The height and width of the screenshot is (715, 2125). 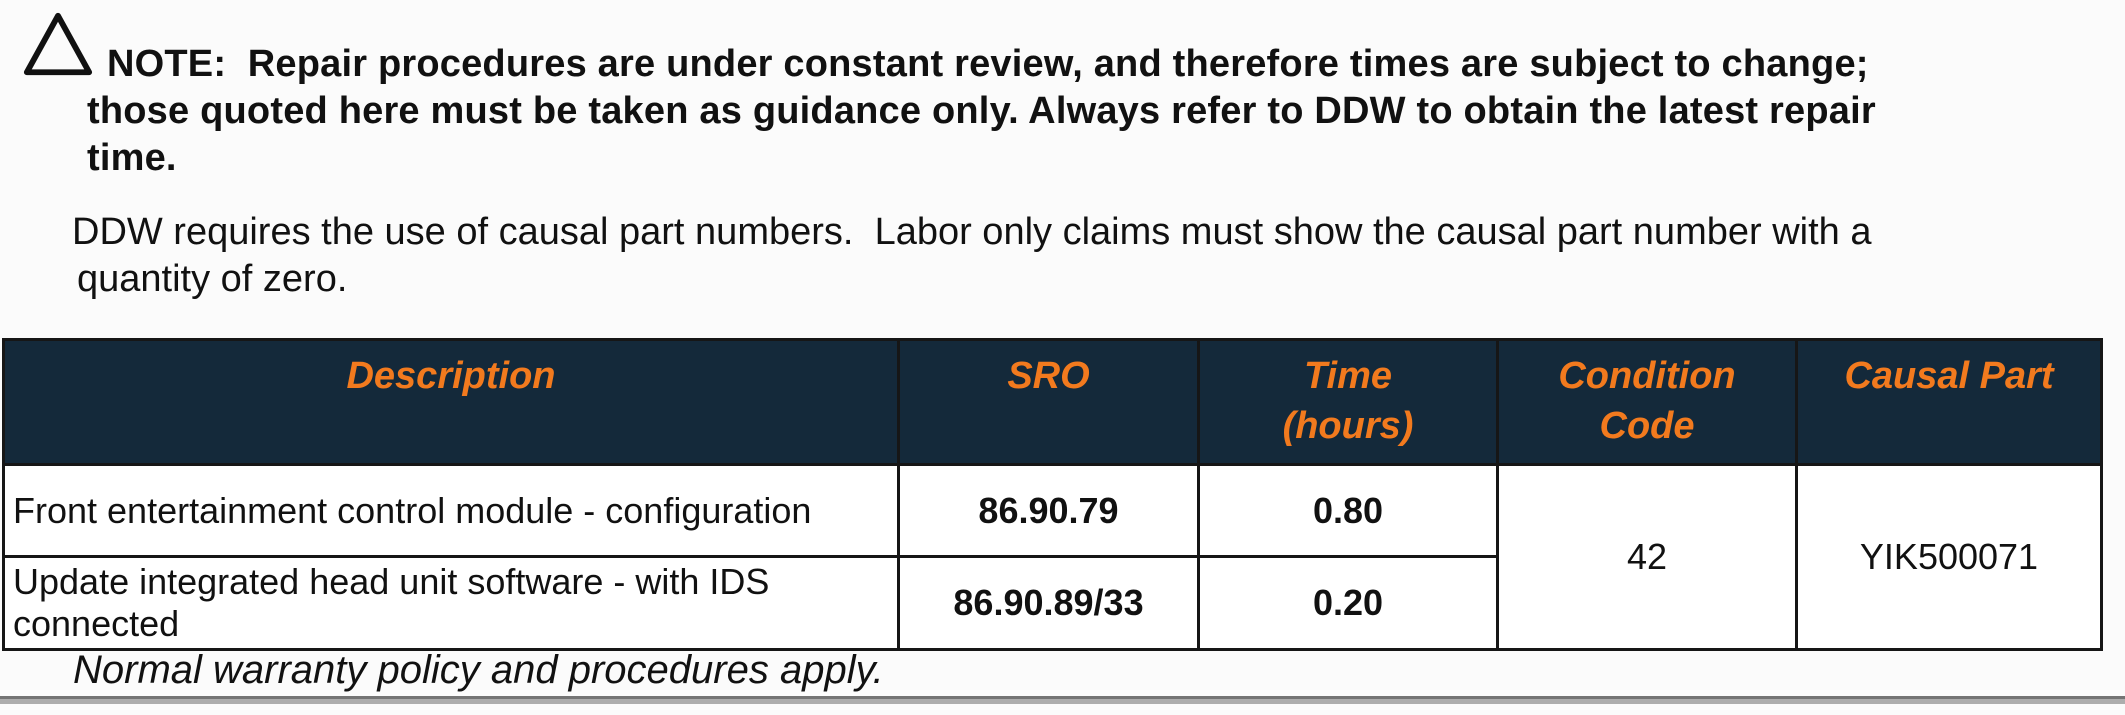 I want to click on header-causal-part-label: Causal Part, so click(x=1949, y=376).